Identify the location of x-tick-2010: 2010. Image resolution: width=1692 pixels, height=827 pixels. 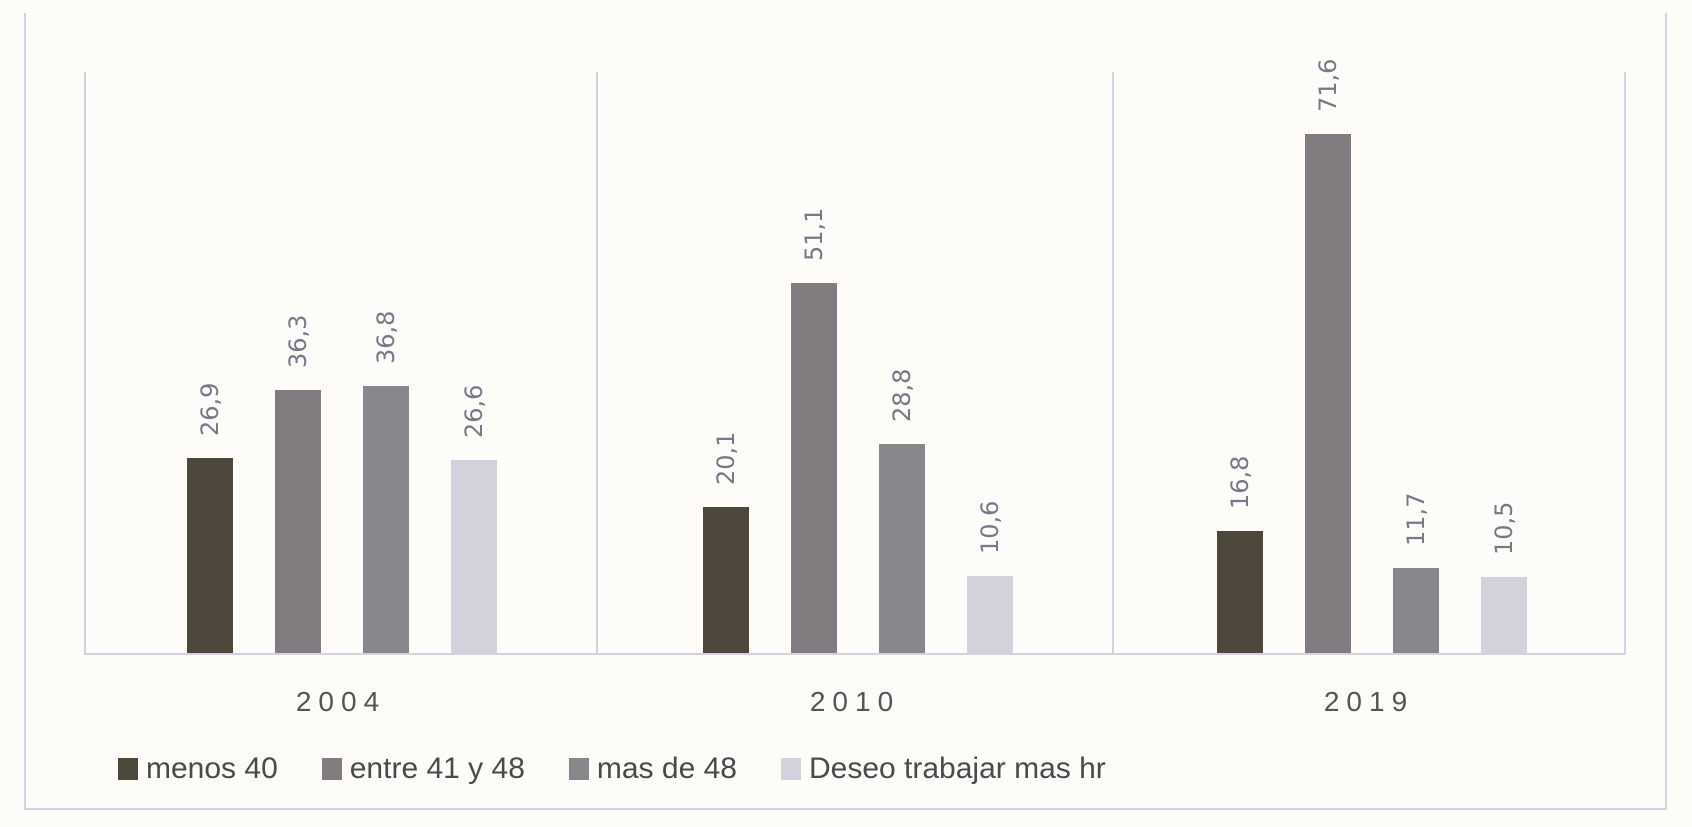
(855, 701).